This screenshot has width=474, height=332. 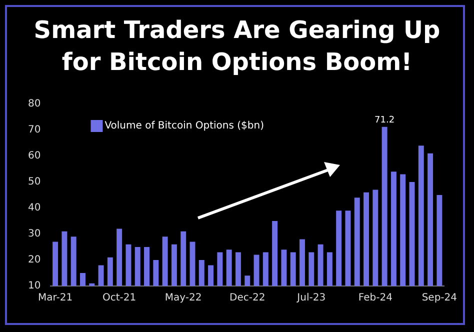 What do you see at coordinates (55, 298) in the screenshot?
I see `x-tick-label: Mar-21` at bounding box center [55, 298].